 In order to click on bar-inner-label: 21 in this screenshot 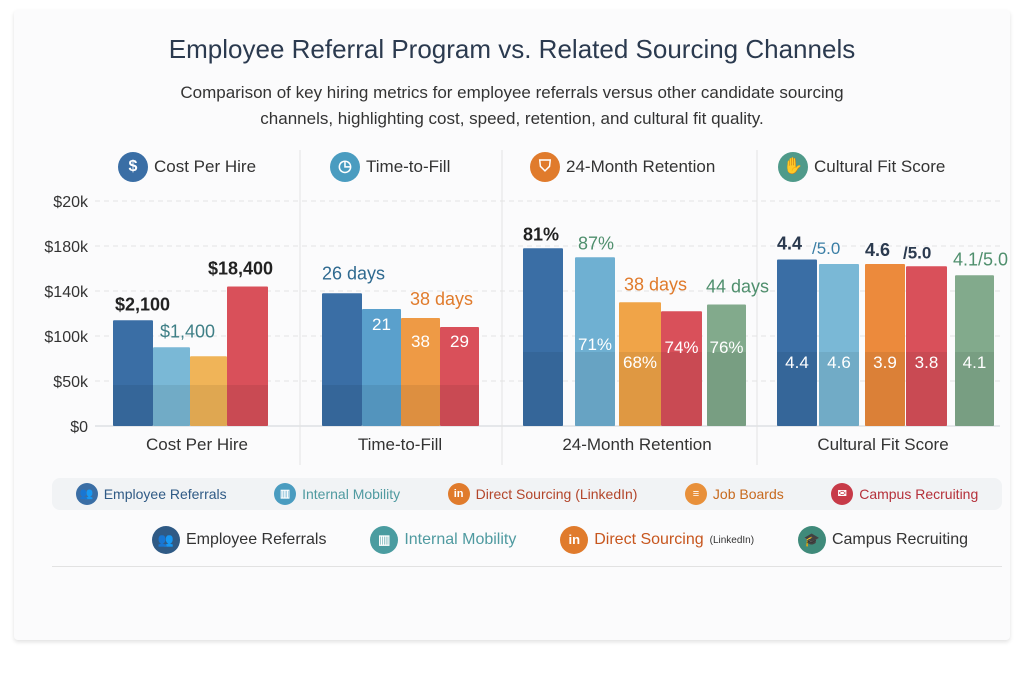, I will do `click(381, 324)`.